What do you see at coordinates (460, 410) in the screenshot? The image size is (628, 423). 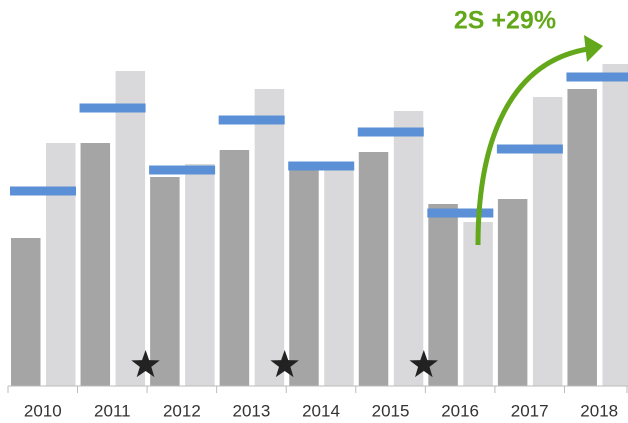 I see `x-tick-label: 2016` at bounding box center [460, 410].